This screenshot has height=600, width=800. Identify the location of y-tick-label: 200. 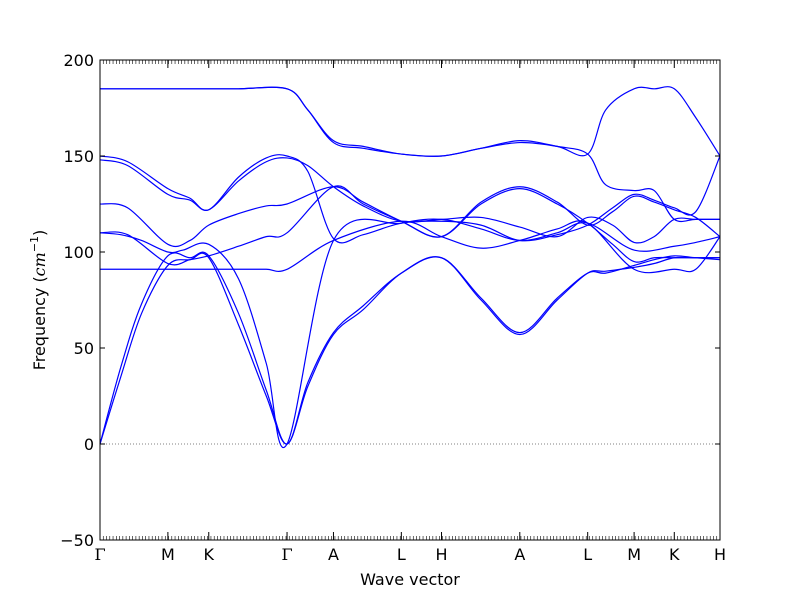
(78, 60).